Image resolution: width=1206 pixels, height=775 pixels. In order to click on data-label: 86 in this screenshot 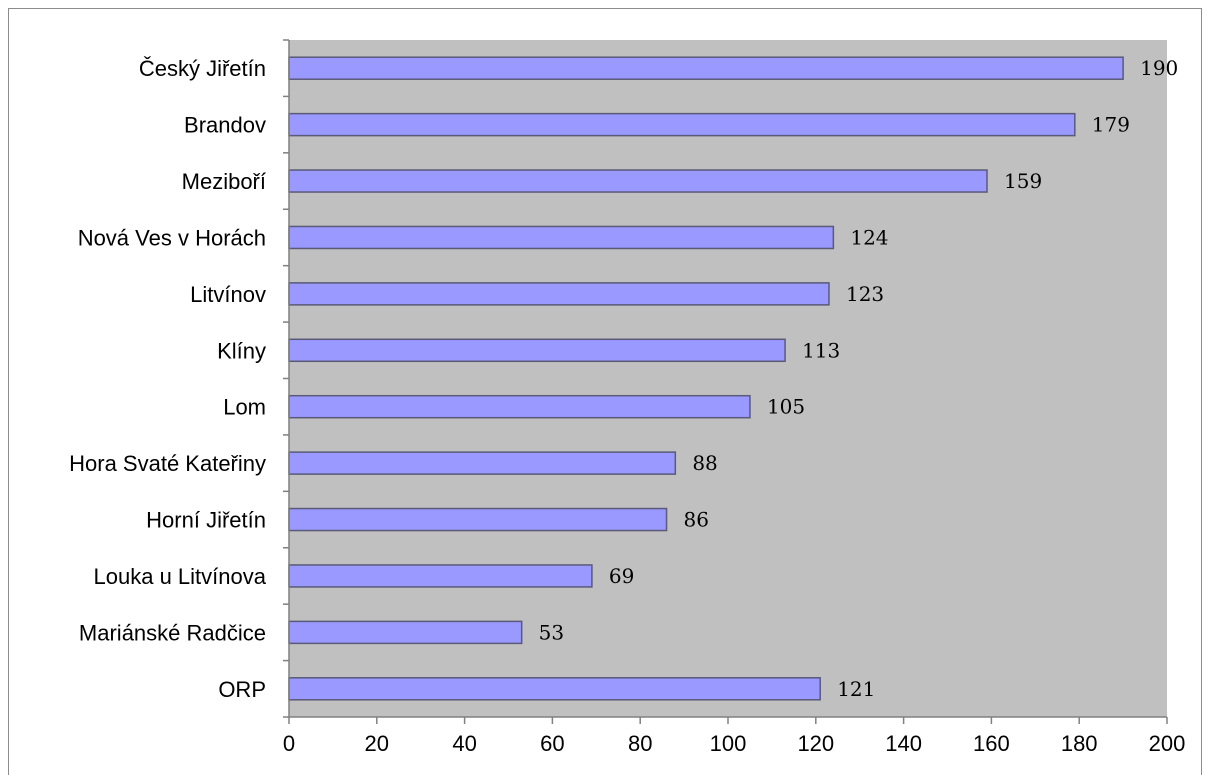, I will do `click(696, 520)`.